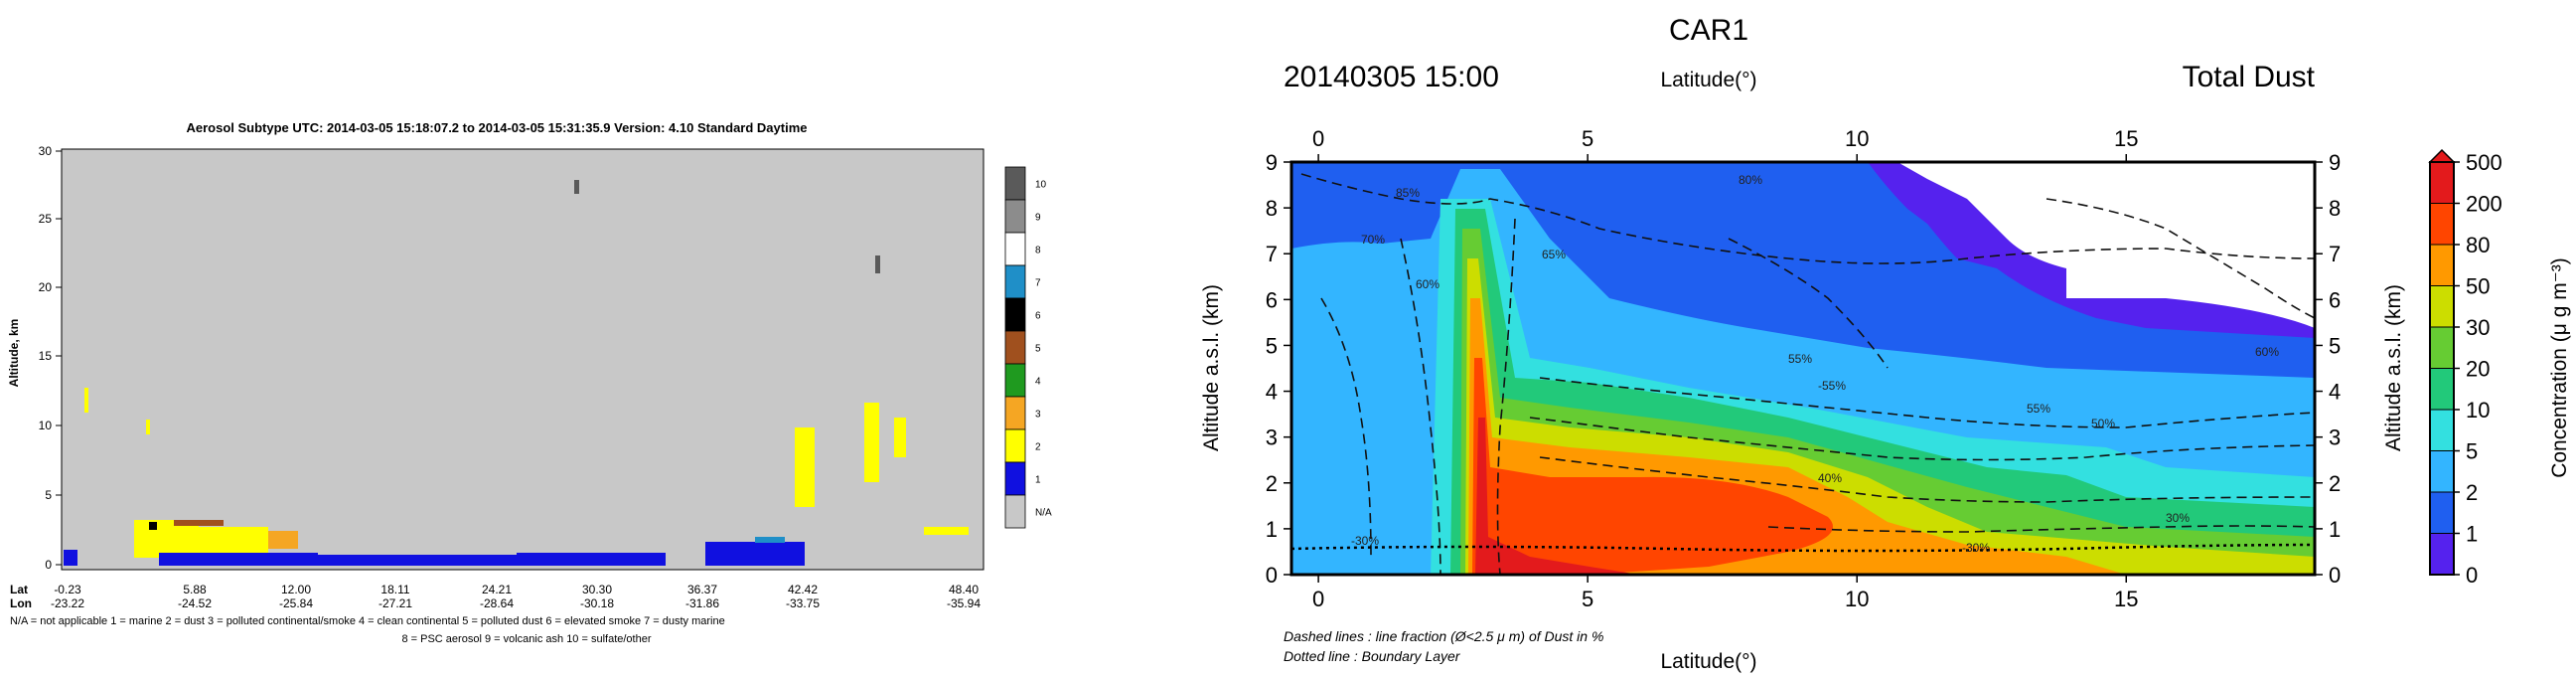  Describe the element at coordinates (770, 540) in the screenshot. I see `feature-dusty-marine` at that location.